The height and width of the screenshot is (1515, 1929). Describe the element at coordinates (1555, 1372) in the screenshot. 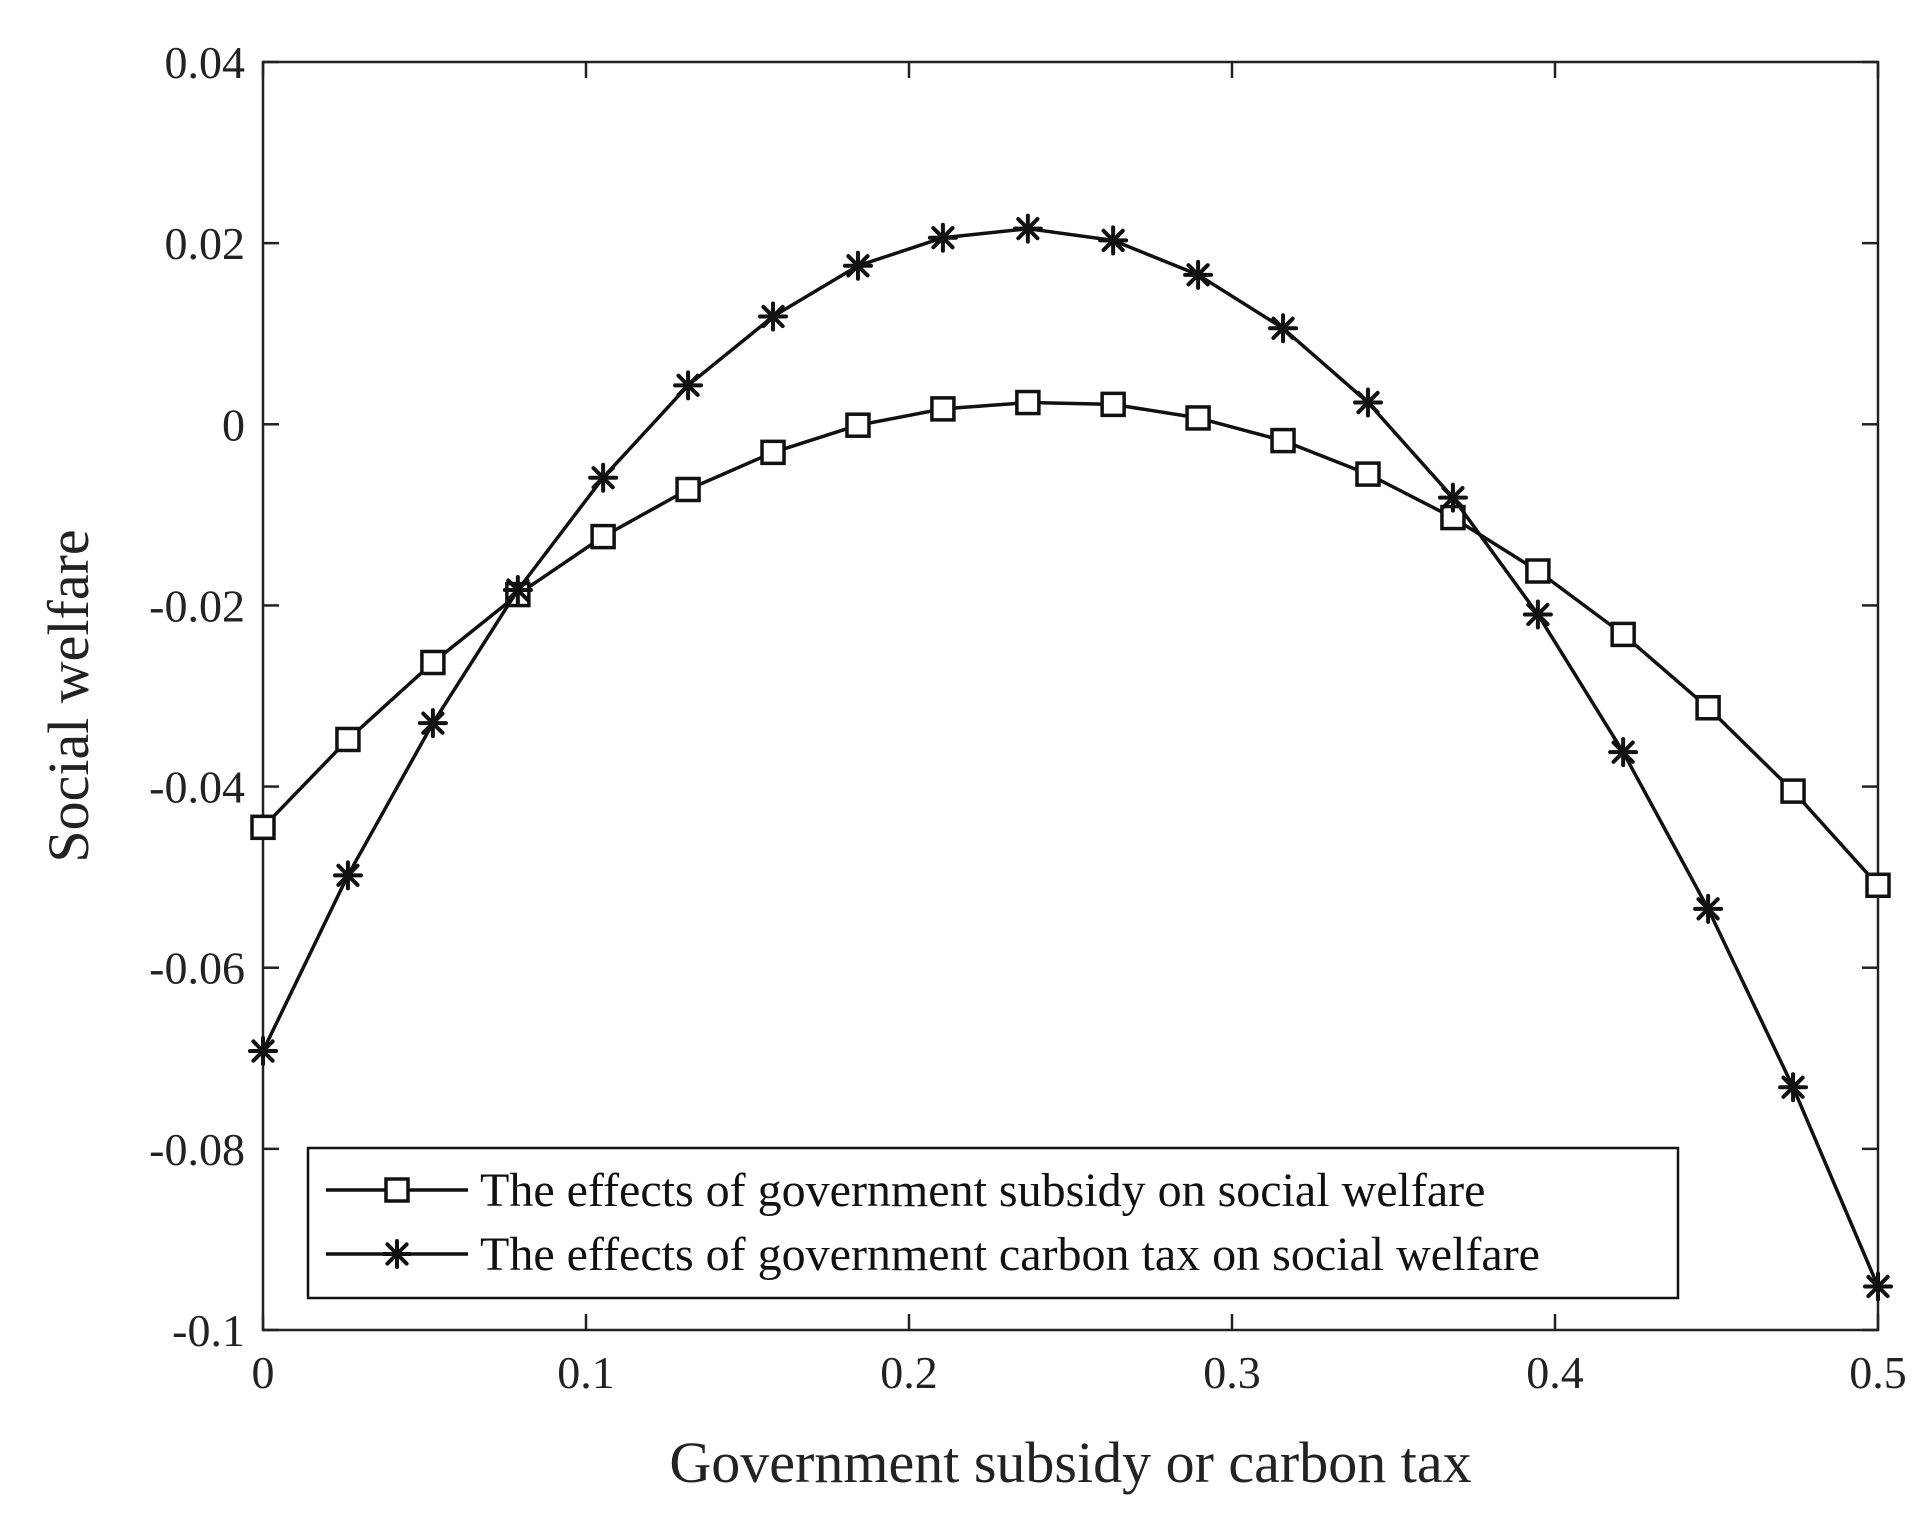

I see `x-tick-label: 0.4` at that location.